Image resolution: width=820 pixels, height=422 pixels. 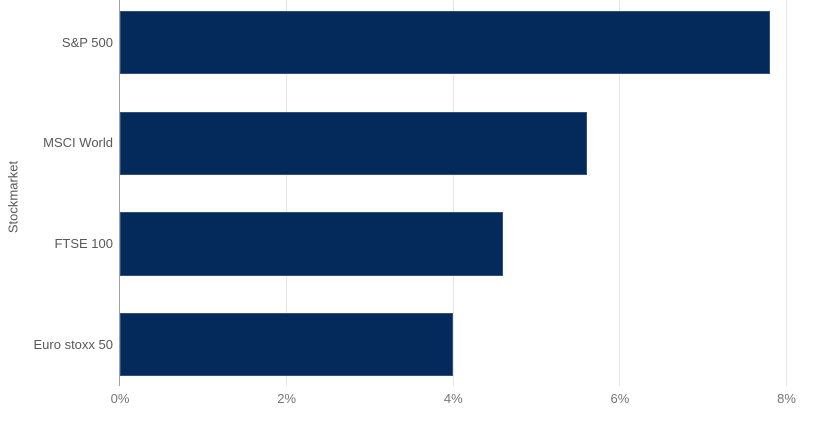 I want to click on category-label: FTSE 100, so click(x=83, y=243).